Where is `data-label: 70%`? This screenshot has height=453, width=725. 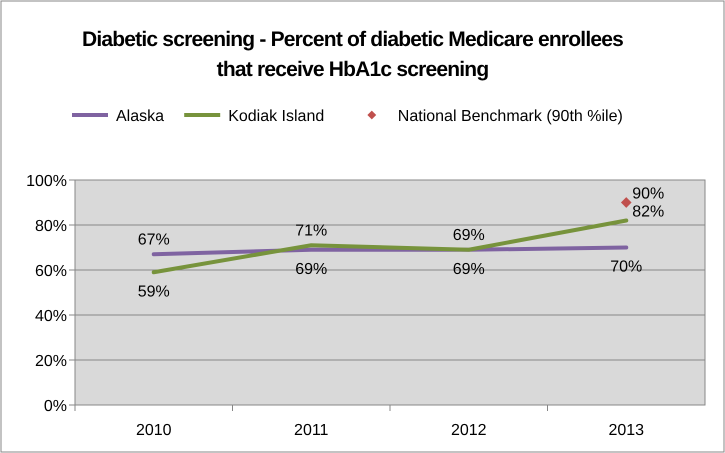
data-label: 70% is located at coordinates (626, 267).